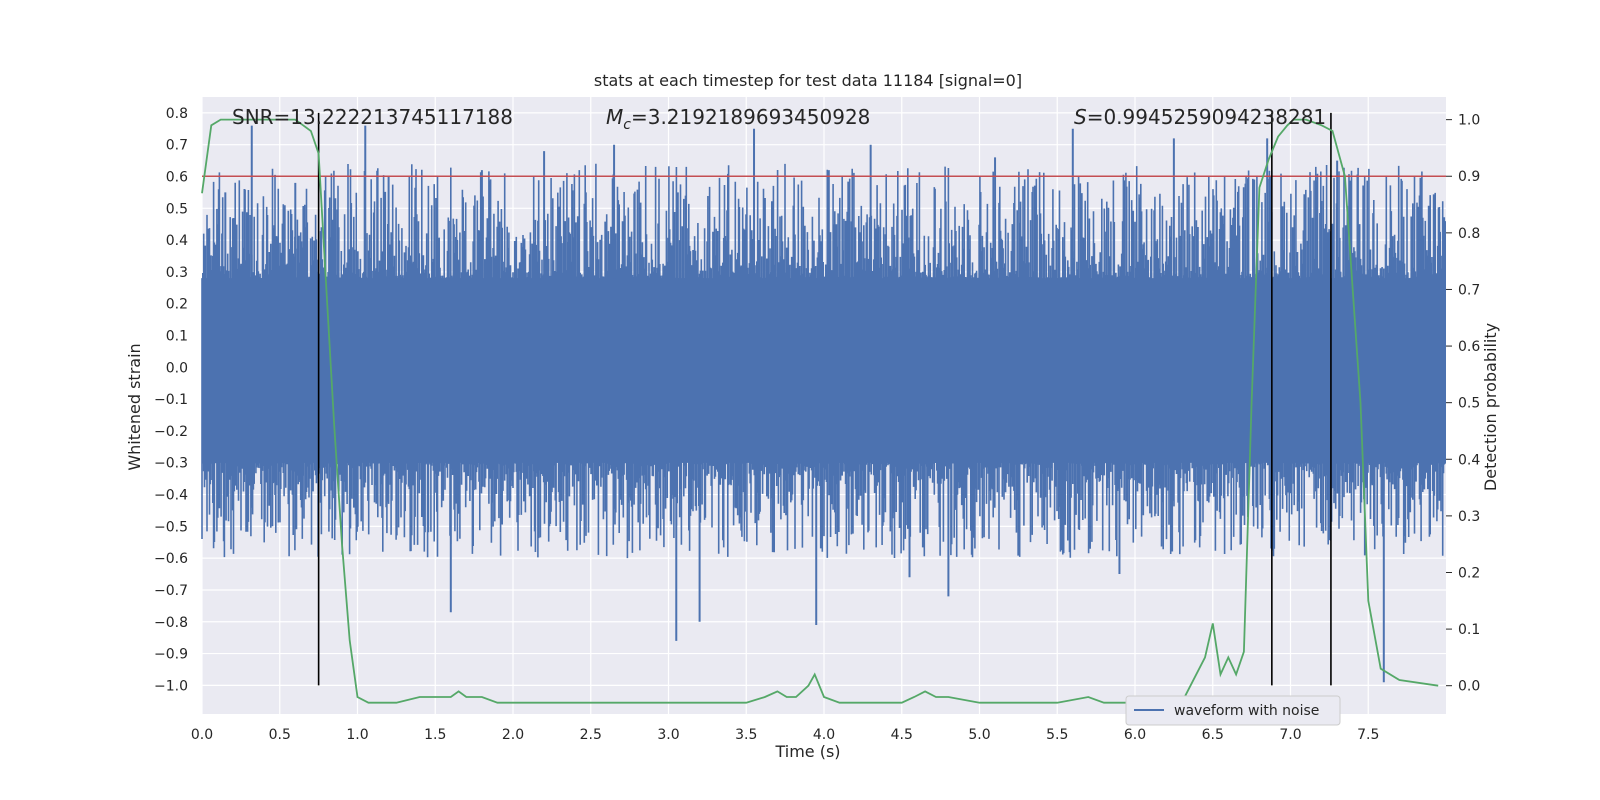 The height and width of the screenshot is (800, 1600). I want to click on y2-tick-label: 0.3, so click(1469, 517).